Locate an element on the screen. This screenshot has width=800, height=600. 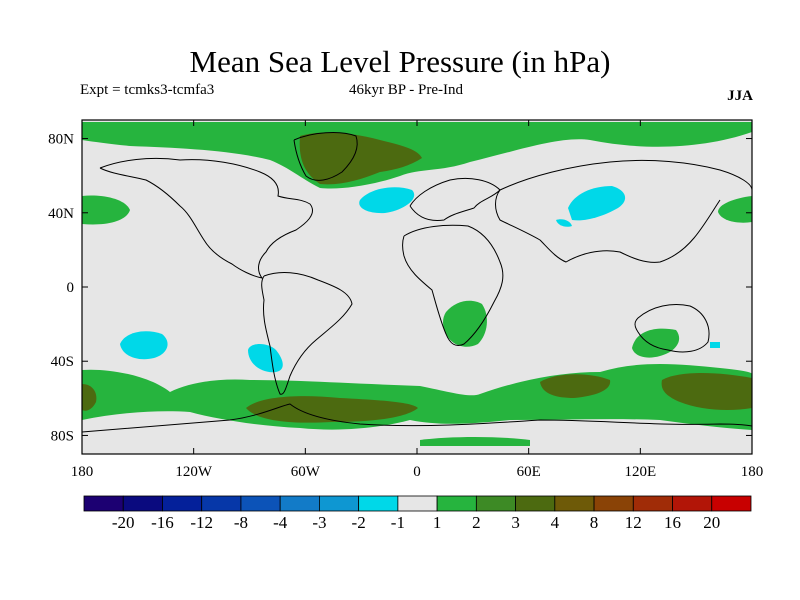
experiment-label: Expt = tcmks3-tcmfa3 is located at coordinates (147, 90).